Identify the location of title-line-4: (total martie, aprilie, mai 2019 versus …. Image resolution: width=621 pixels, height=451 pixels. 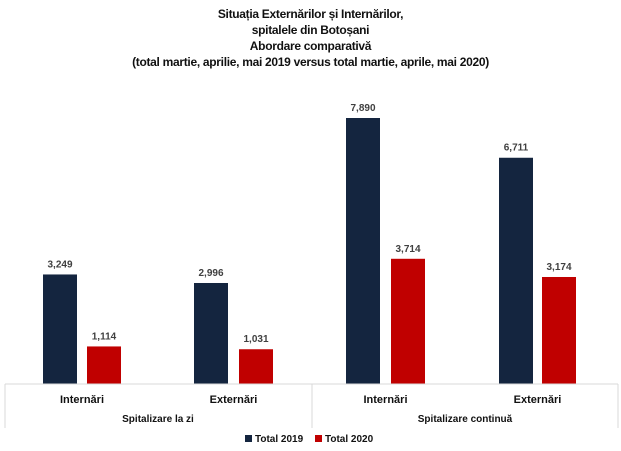
(310, 62).